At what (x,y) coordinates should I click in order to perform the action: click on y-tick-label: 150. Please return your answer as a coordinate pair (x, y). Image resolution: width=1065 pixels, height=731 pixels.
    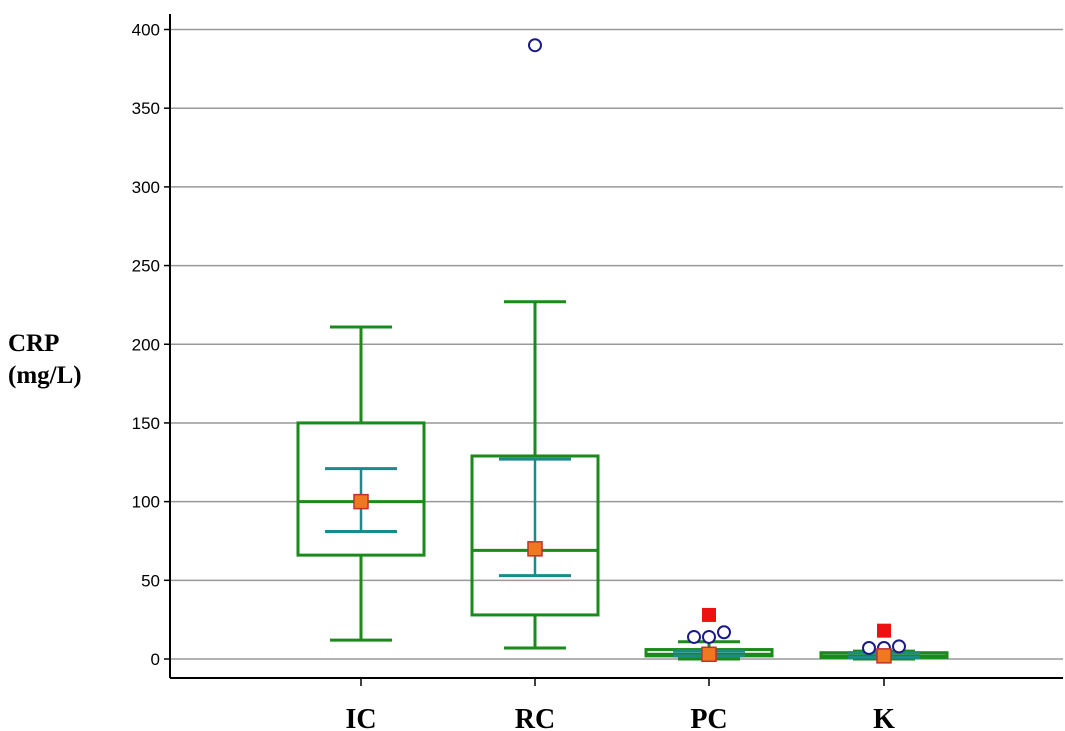
    Looking at the image, I should click on (146, 423).